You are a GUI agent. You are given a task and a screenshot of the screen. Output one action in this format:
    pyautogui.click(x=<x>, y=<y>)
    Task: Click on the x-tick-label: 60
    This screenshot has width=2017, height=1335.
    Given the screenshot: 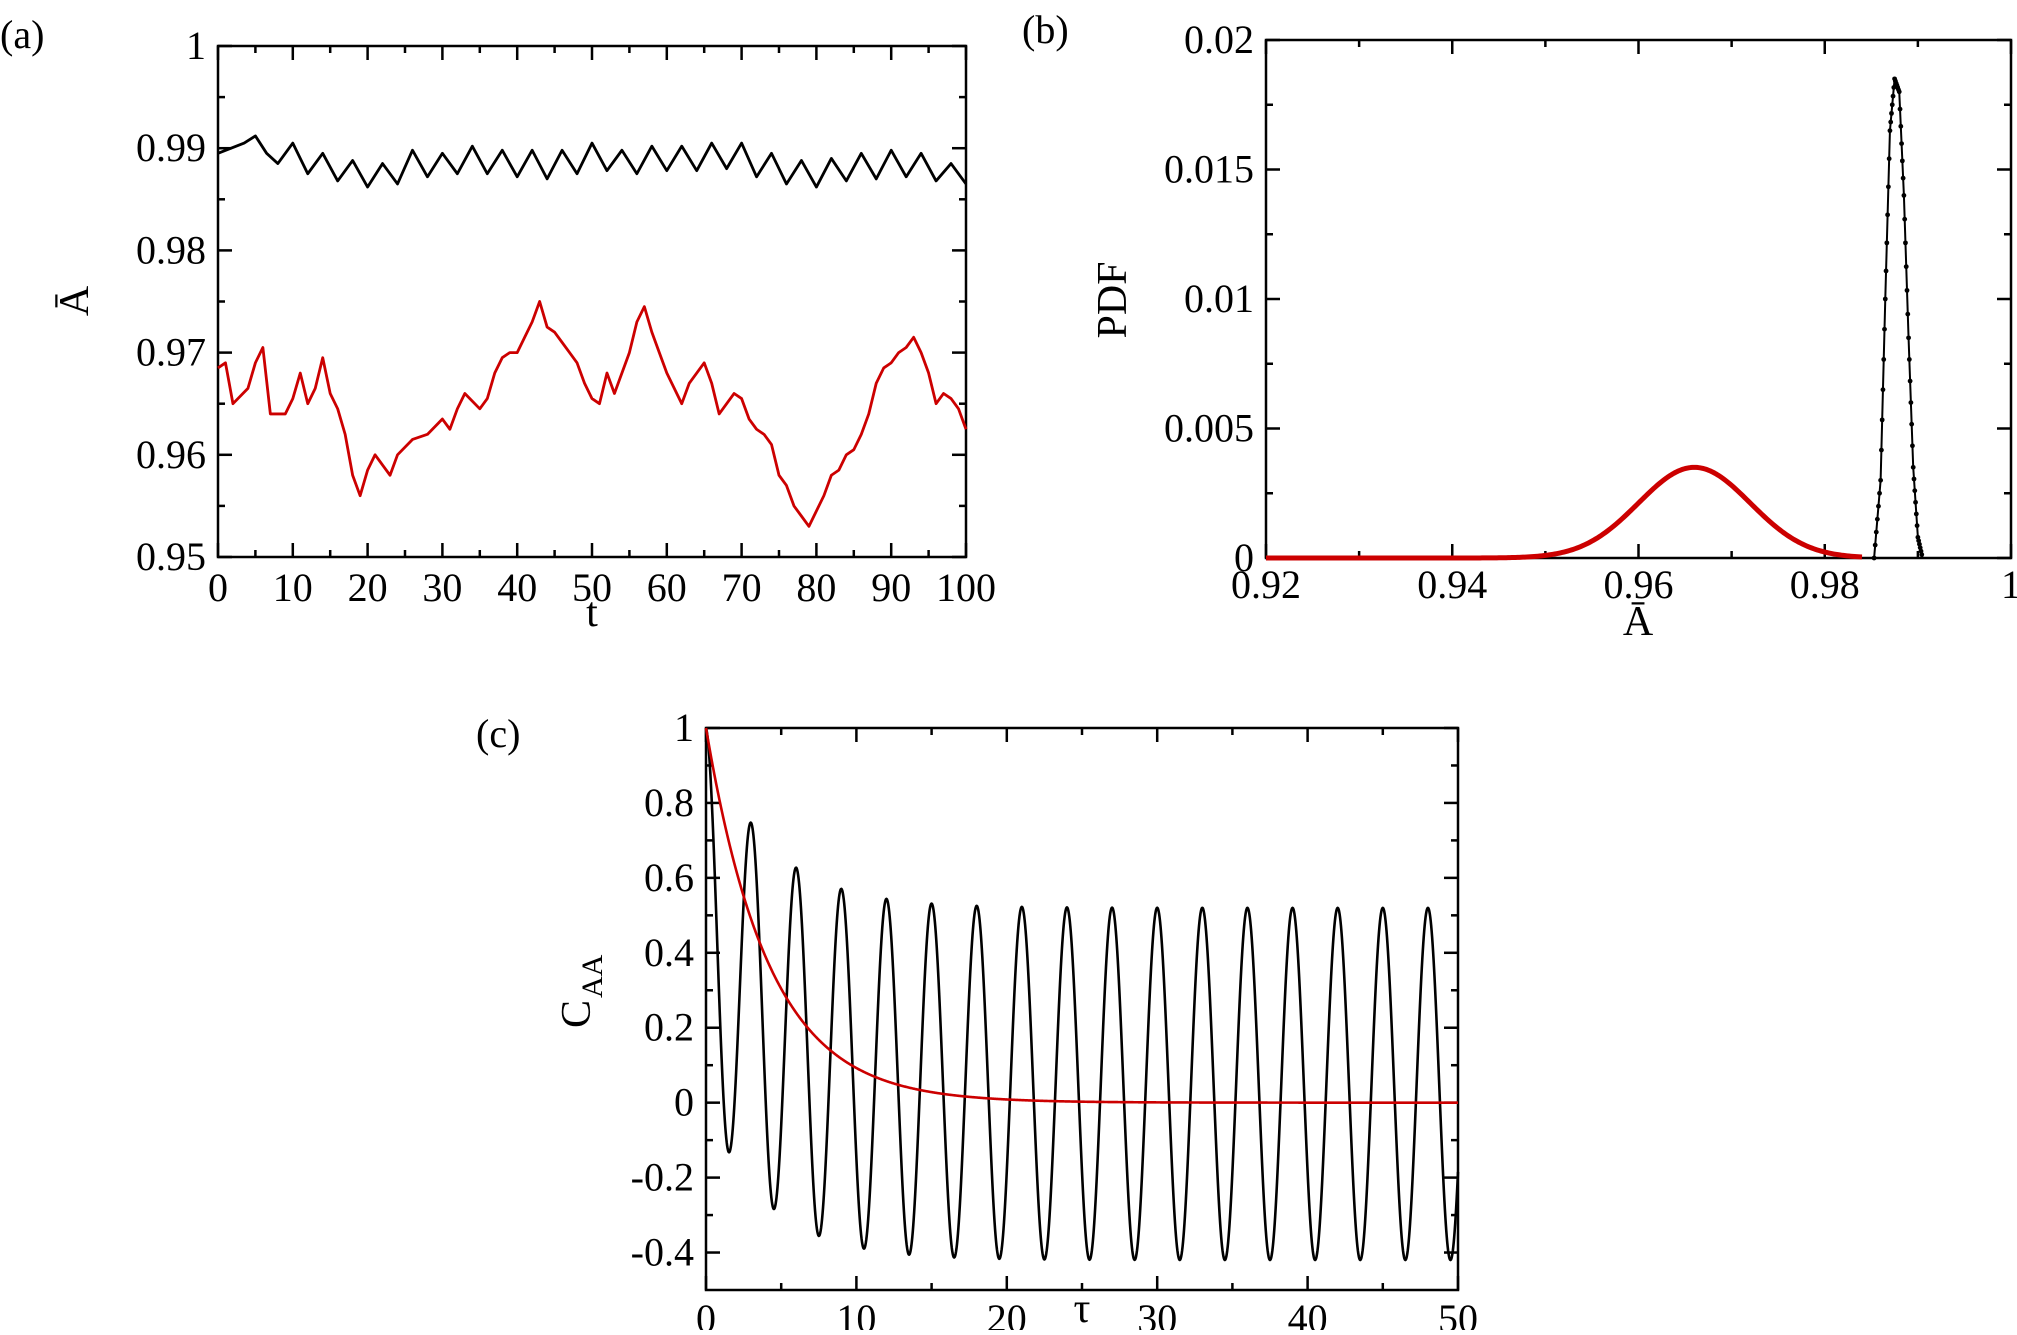 What is the action you would take?
    pyautogui.click(x=667, y=587)
    